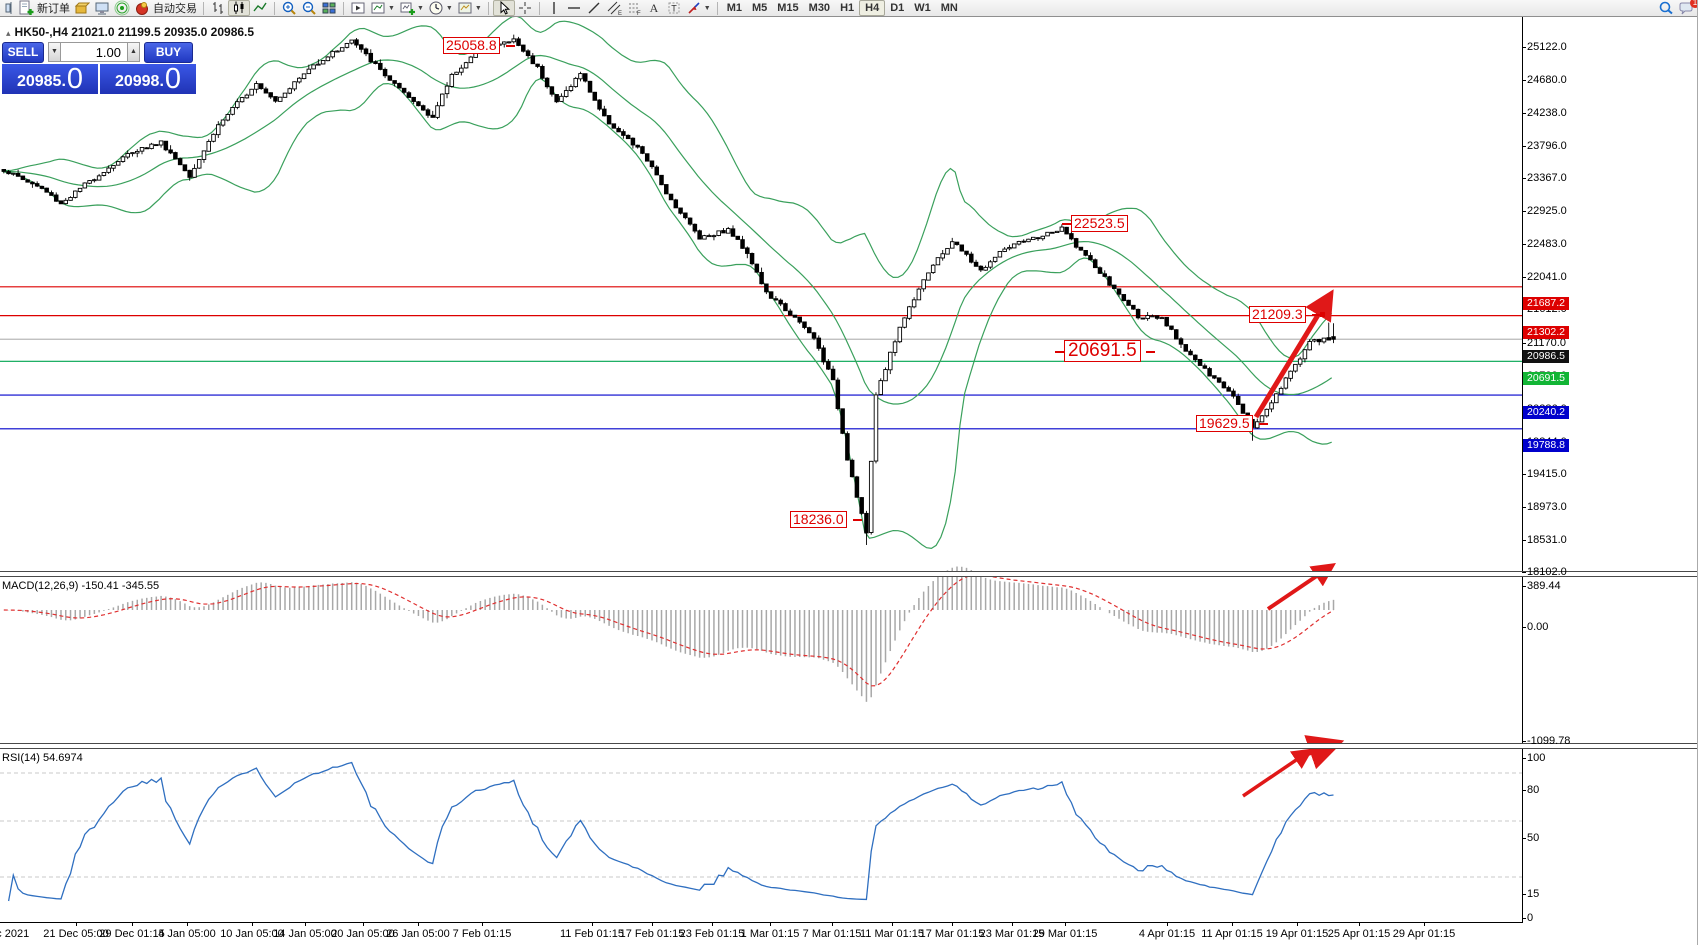 Image resolution: width=1698 pixels, height=945 pixels. Describe the element at coordinates (82, 8) in the screenshot. I see `deposit-icon` at that location.